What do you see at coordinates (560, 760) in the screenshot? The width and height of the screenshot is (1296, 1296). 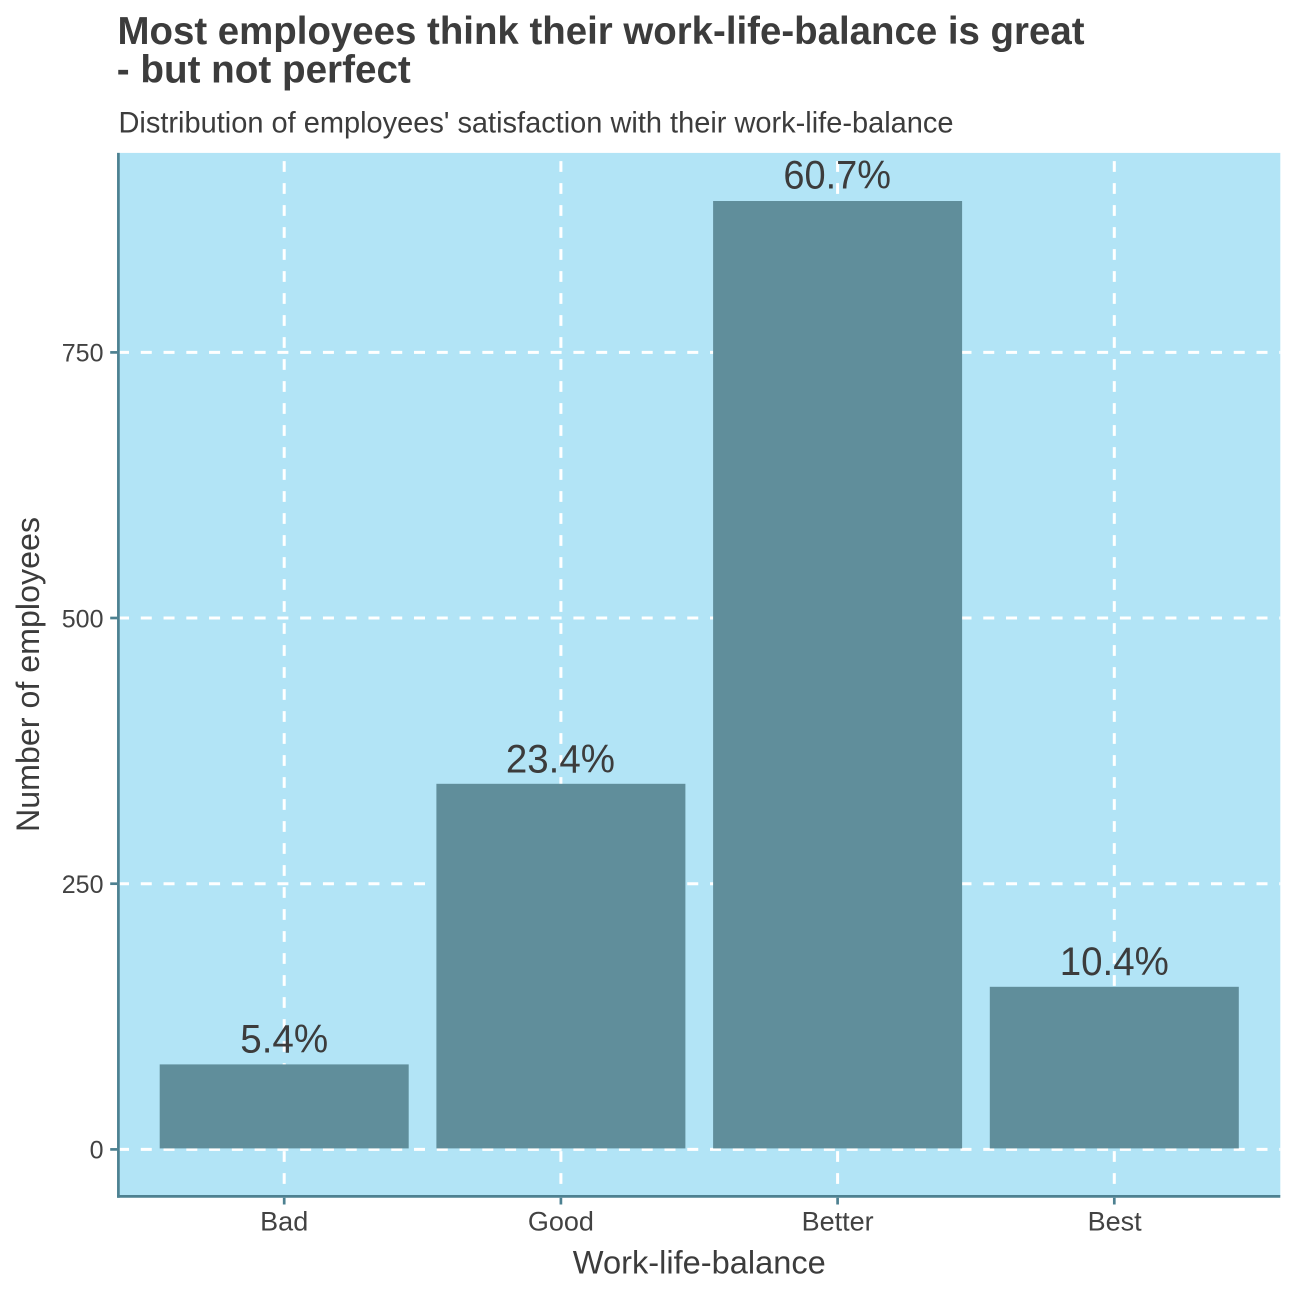 I see `svg-text: 23.4%` at bounding box center [560, 760].